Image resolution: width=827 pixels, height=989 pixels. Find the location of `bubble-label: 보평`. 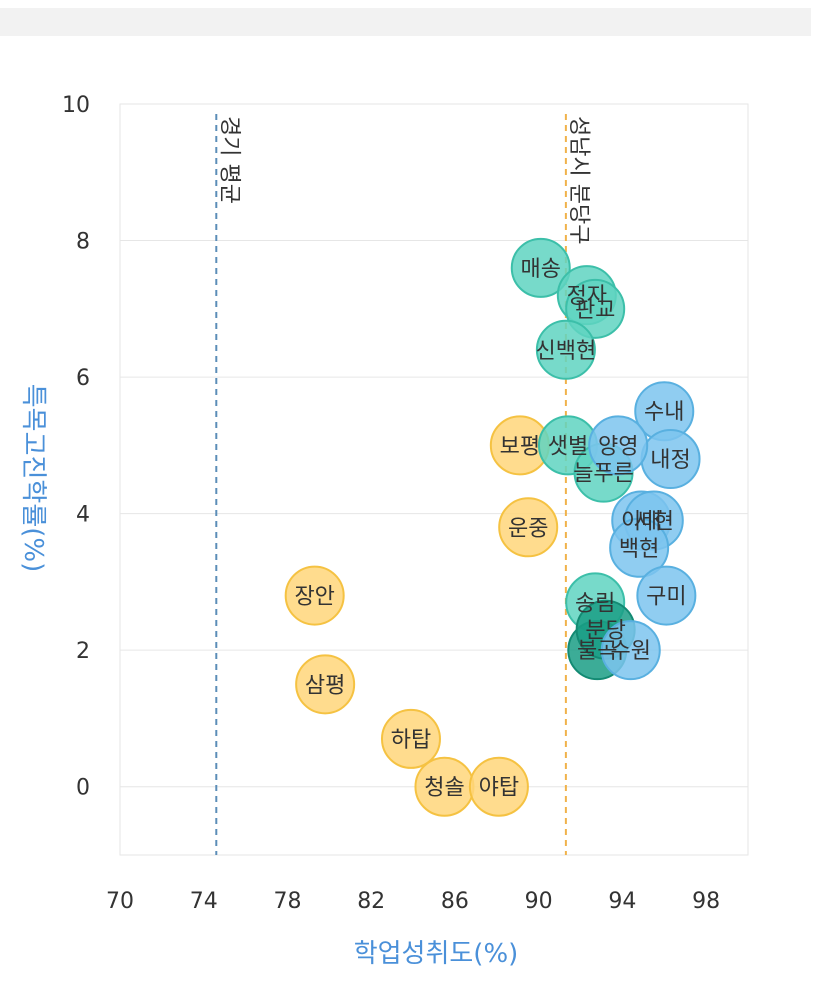

bubble-label: 보평 is located at coordinates (520, 446).